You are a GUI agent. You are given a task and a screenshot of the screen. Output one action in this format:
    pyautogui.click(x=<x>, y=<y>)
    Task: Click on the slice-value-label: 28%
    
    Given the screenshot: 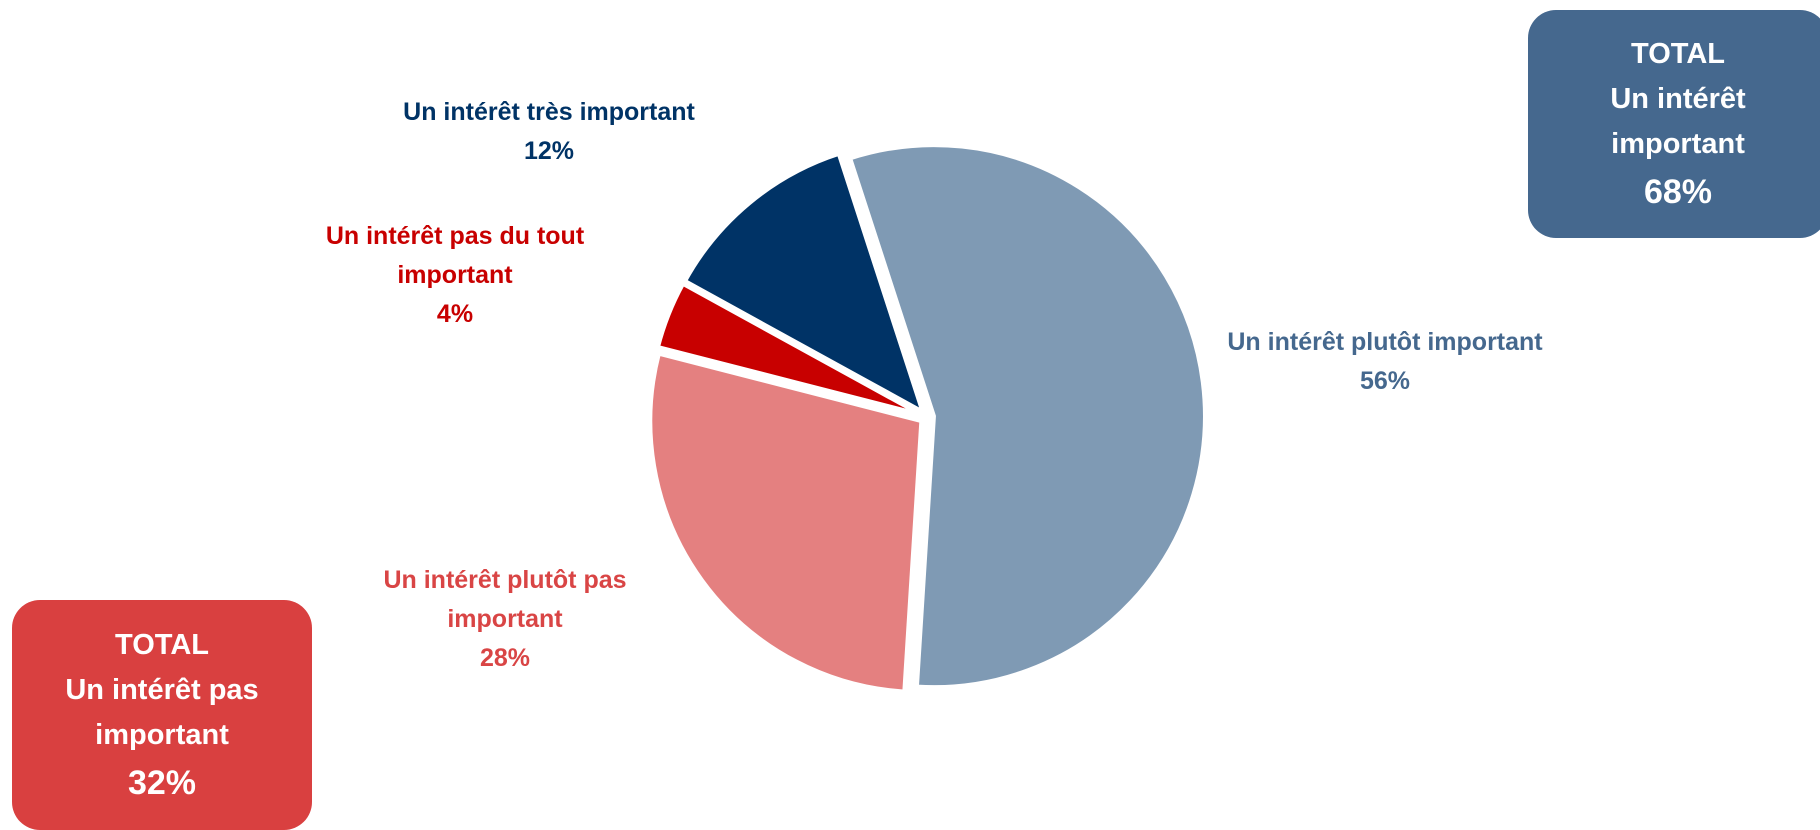 What is the action you would take?
    pyautogui.click(x=505, y=658)
    